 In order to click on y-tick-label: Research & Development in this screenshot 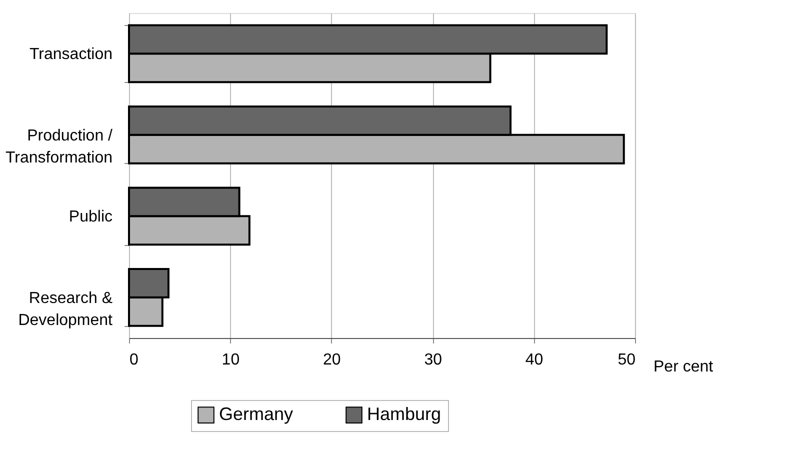, I will do `click(66, 309)`.